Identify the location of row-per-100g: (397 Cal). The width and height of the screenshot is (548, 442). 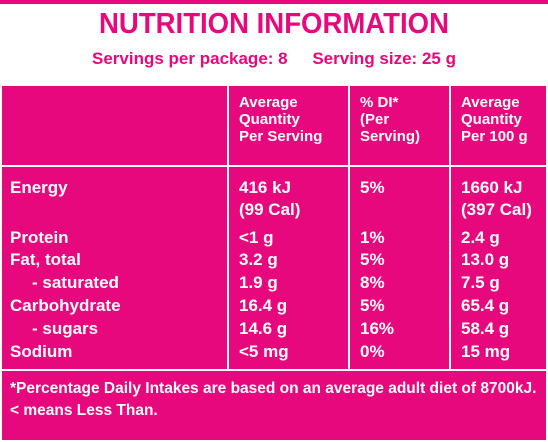
(496, 209).